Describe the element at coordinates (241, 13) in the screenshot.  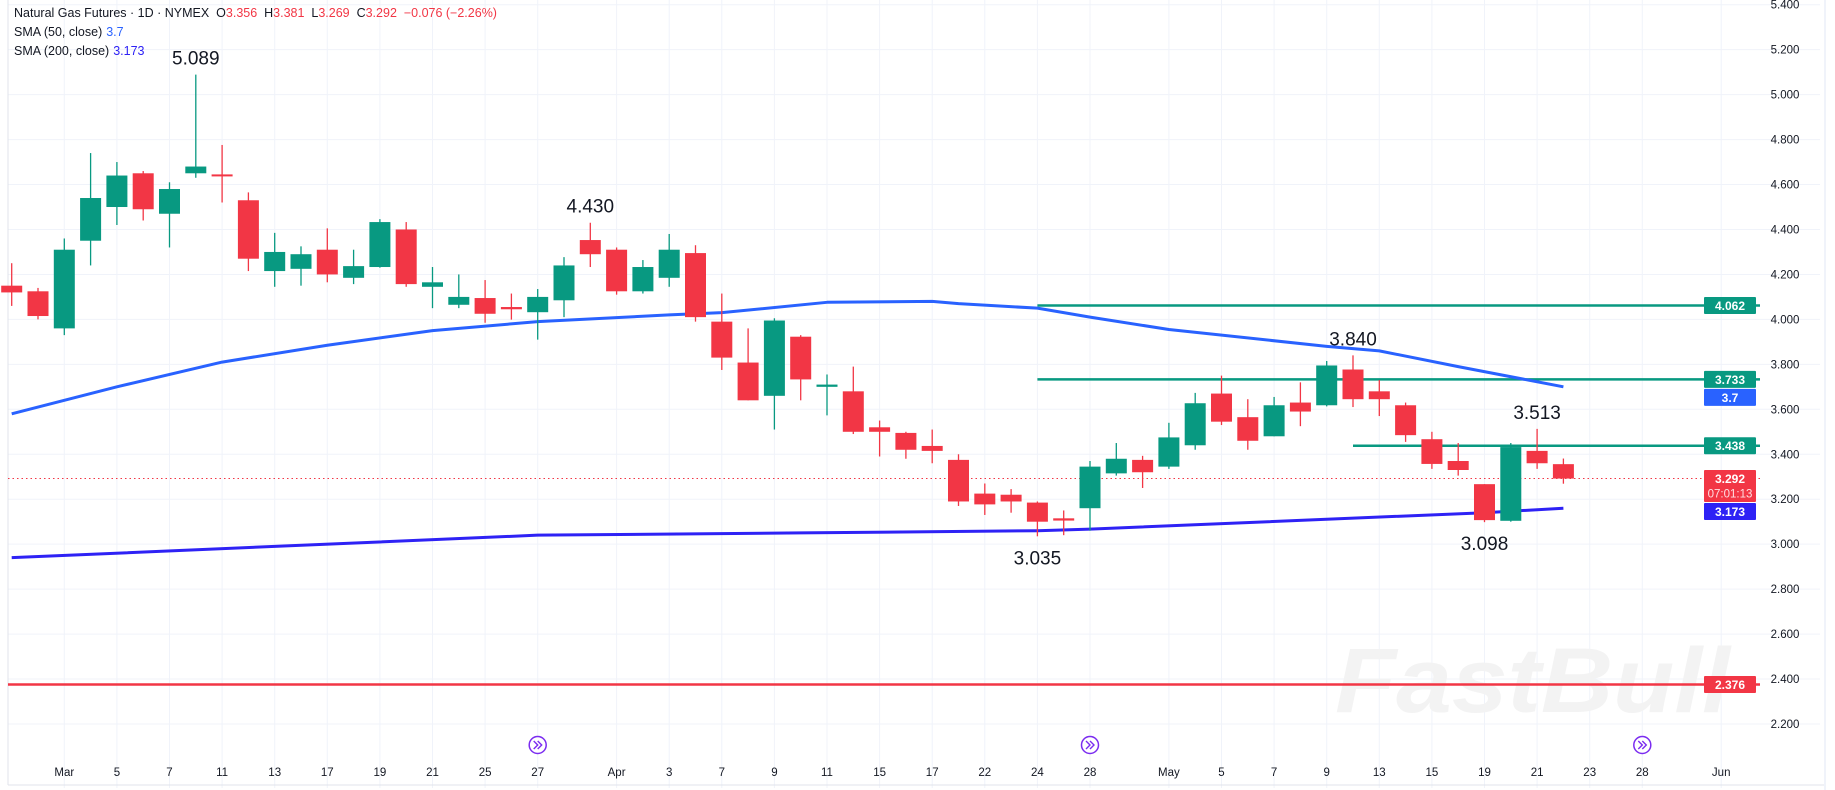
I see `open-value: 3.356` at that location.